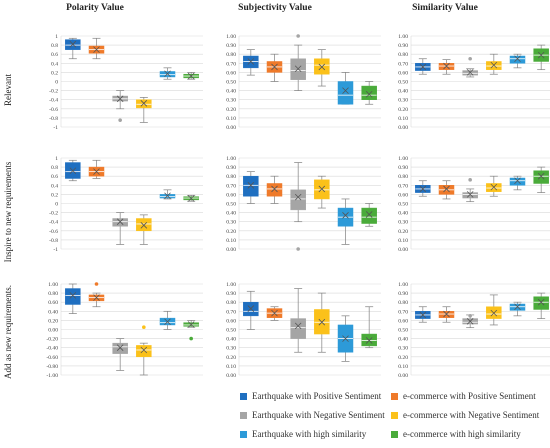  Describe the element at coordinates (53, 119) in the screenshot. I see `y-tick-label: -0.8` at that location.